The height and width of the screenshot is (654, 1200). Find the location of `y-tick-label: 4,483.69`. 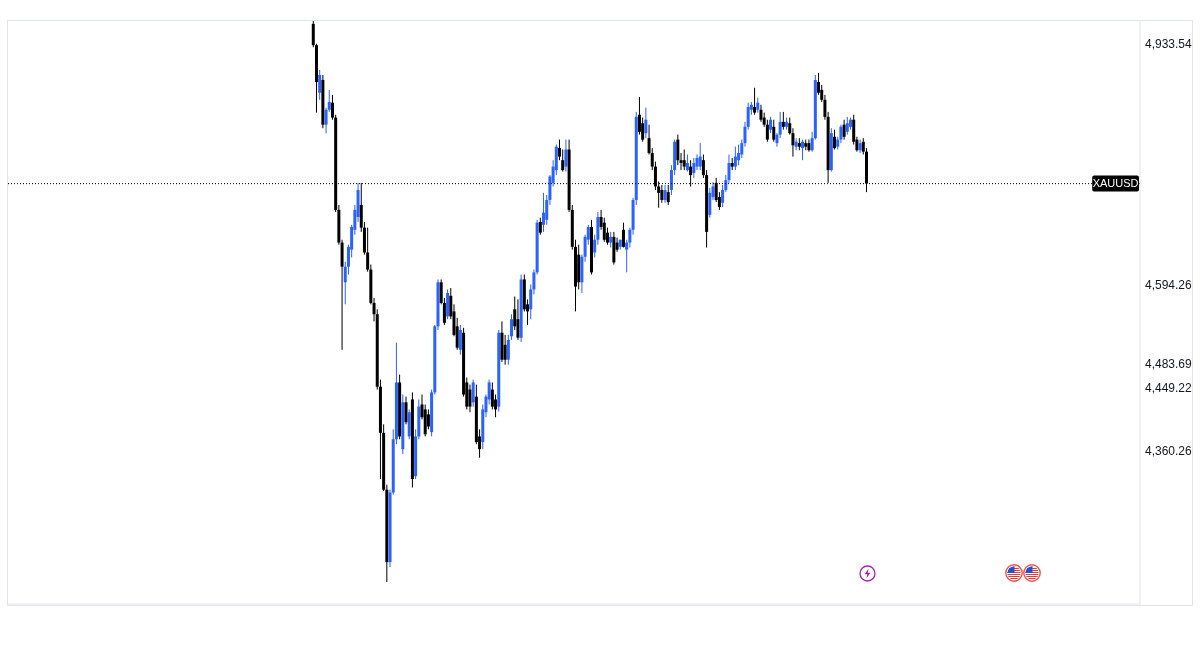

y-tick-label: 4,483.69 is located at coordinates (1169, 363).